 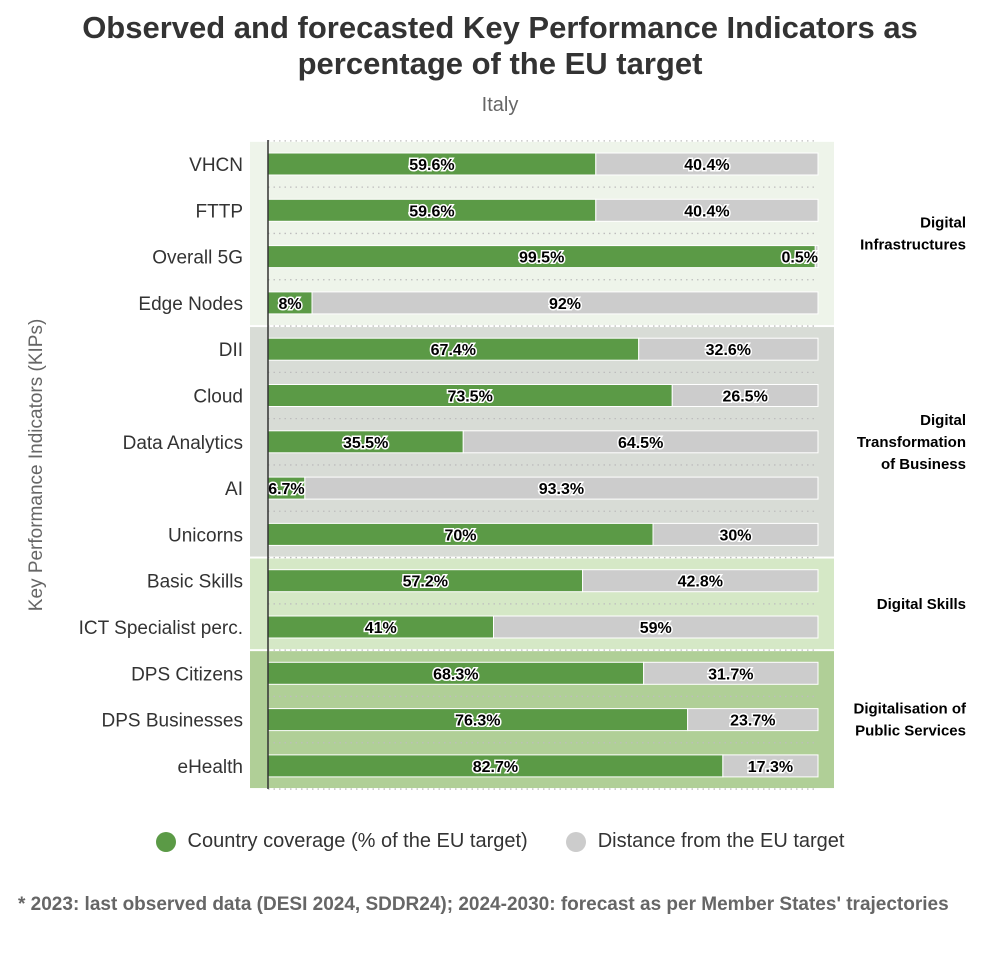 I want to click on legend-item-coverage: Country coverage (% of the EU target), so click(x=341, y=841).